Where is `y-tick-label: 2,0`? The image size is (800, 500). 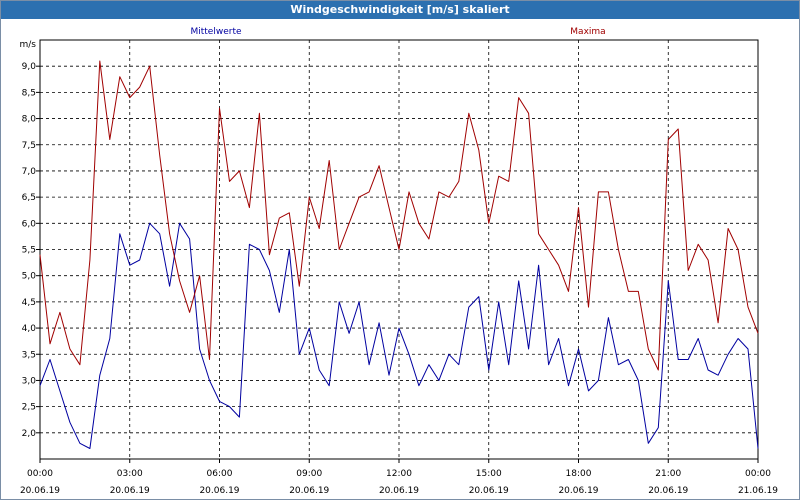 y-tick-label: 2,0 is located at coordinates (29, 434).